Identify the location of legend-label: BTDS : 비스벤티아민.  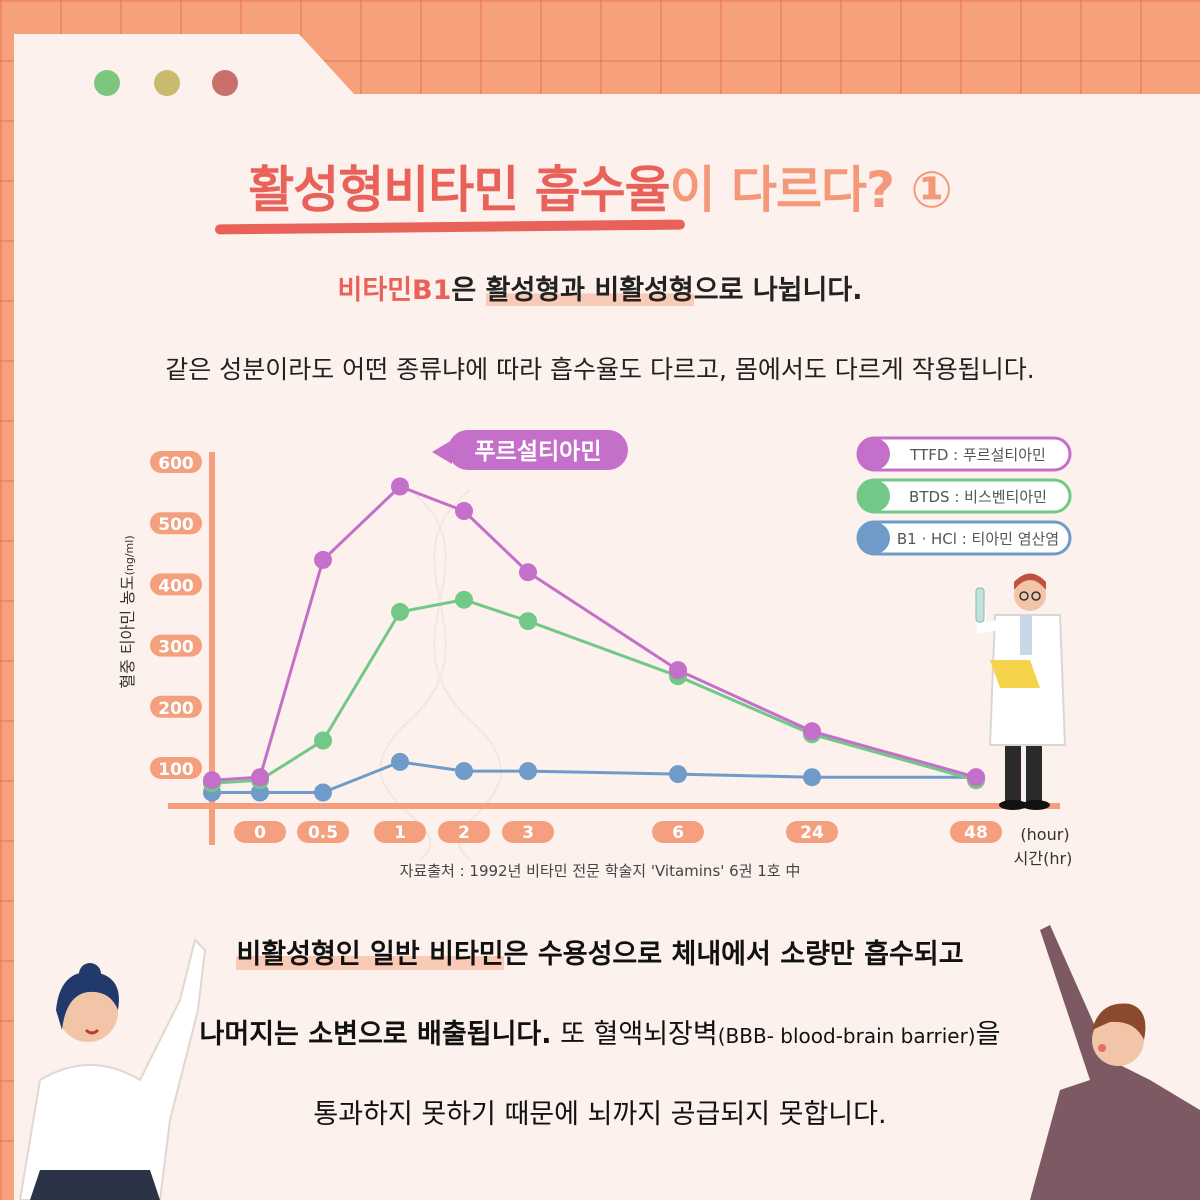
(978, 497).